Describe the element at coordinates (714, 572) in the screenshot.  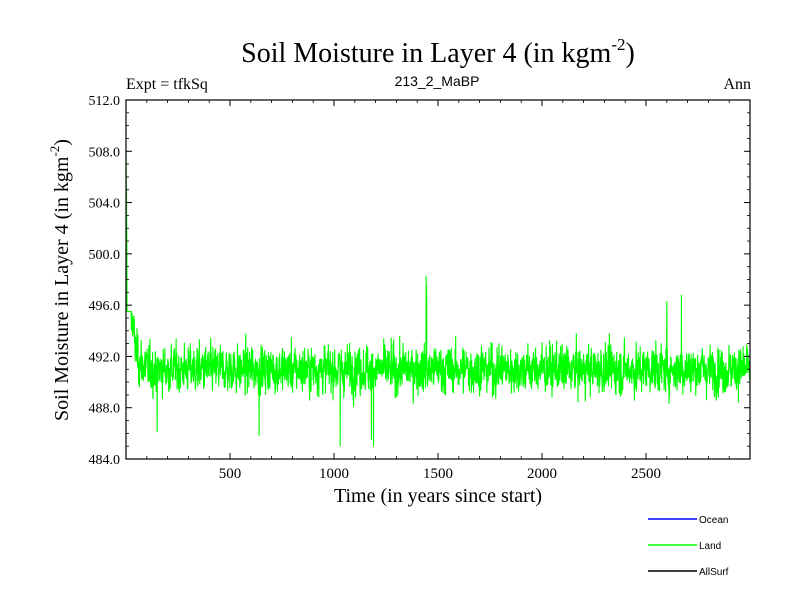
I see `legend-label-allsurf: AllSurf` at that location.